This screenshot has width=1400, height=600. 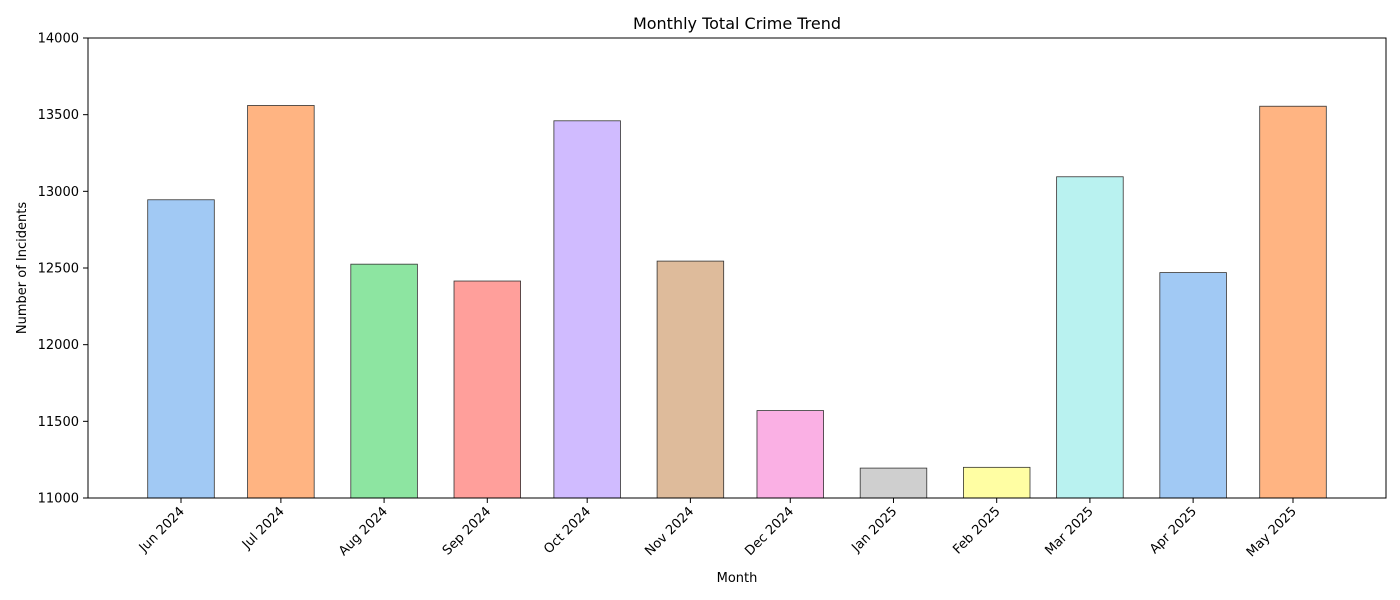 What do you see at coordinates (363, 531) in the screenshot?
I see `x-tick-label: Aug 2024` at bounding box center [363, 531].